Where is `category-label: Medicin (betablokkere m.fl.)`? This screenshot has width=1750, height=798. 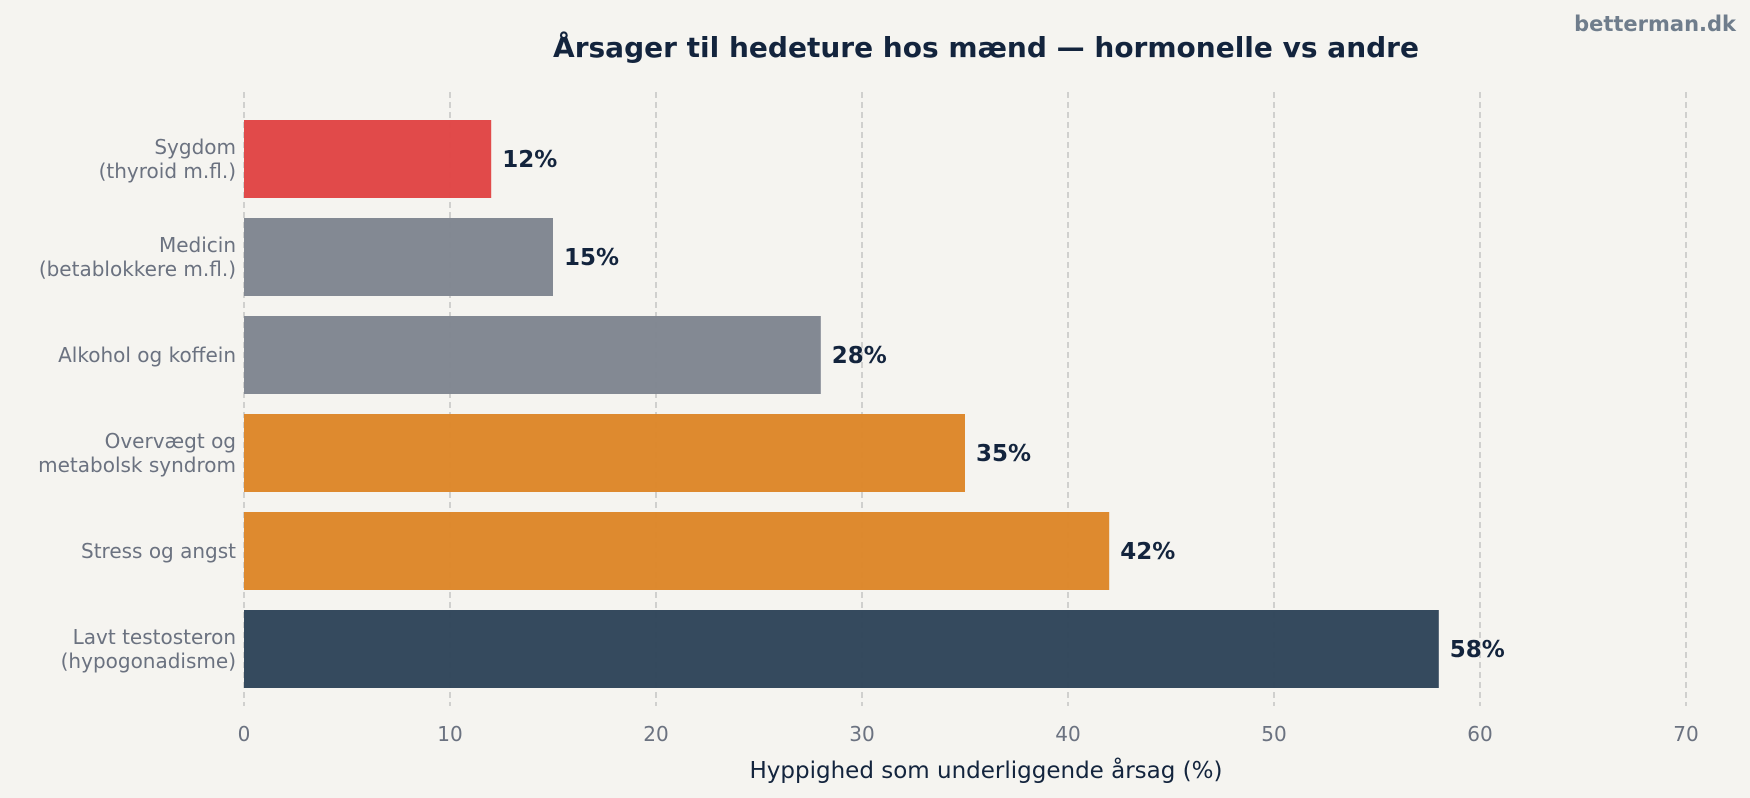
category-label: Medicin (betablokkere m.fl.) is located at coordinates (137, 257).